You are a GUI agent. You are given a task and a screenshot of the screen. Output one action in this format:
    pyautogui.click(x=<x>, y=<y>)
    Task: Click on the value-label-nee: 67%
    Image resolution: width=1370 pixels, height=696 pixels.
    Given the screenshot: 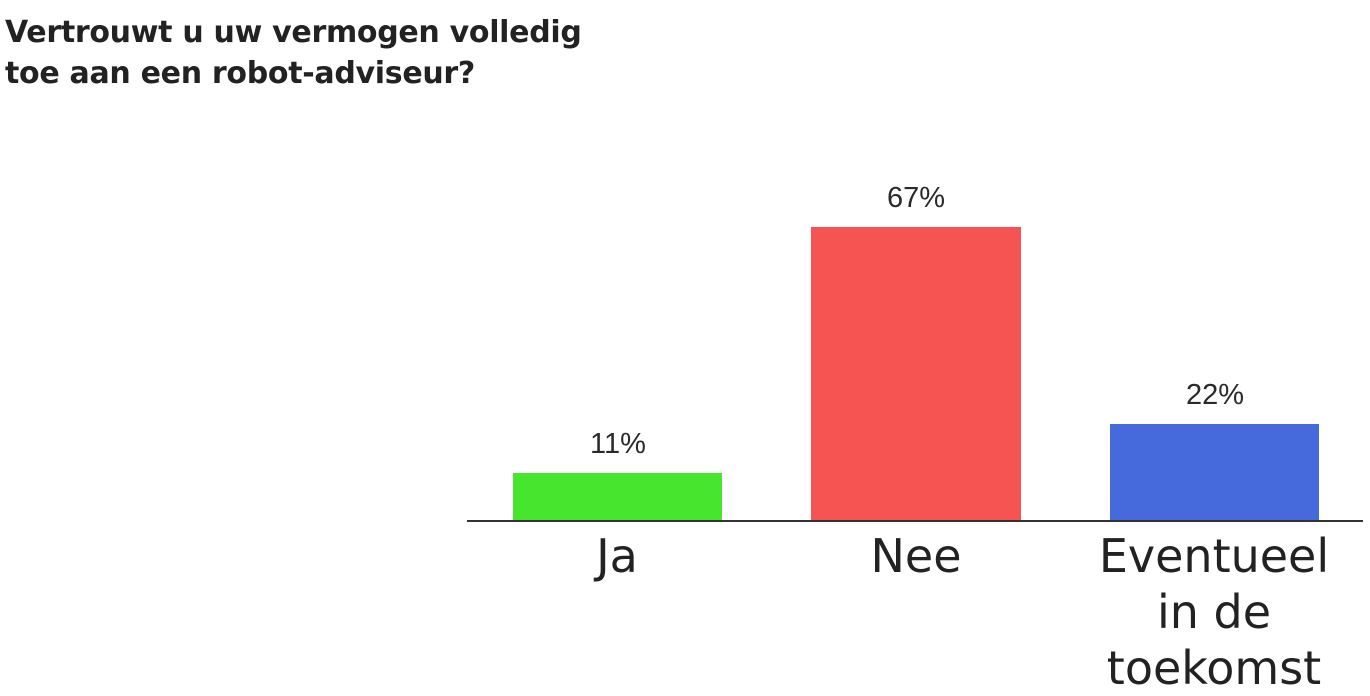 What is the action you would take?
    pyautogui.click(x=916, y=198)
    